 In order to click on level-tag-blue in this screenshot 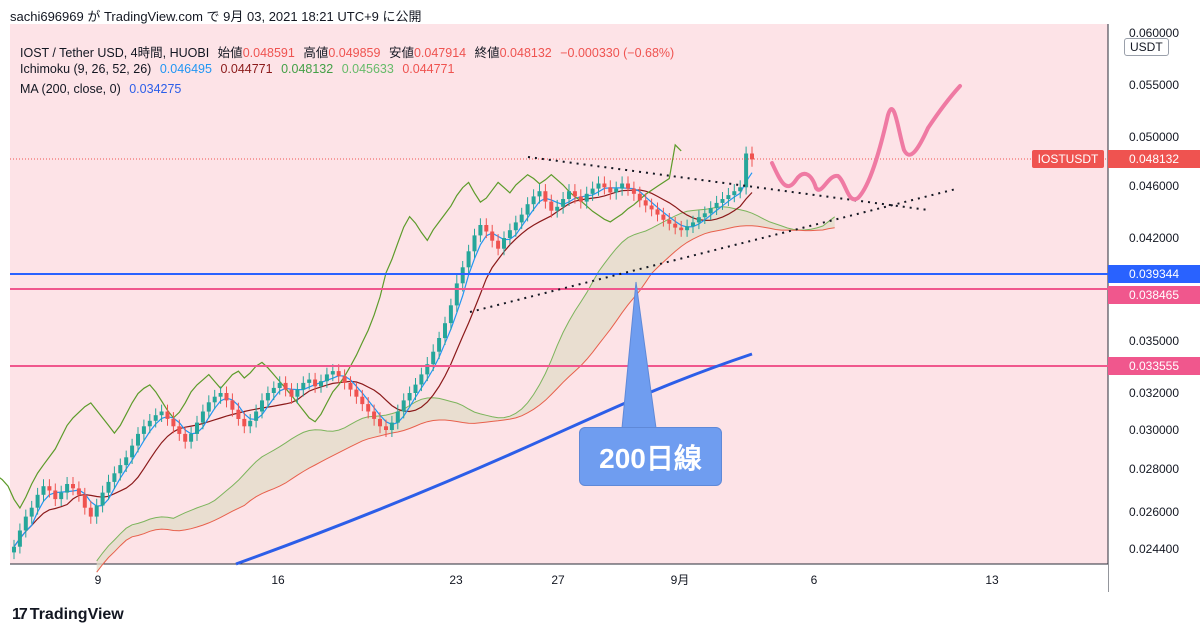, I will do `click(1154, 274)`.